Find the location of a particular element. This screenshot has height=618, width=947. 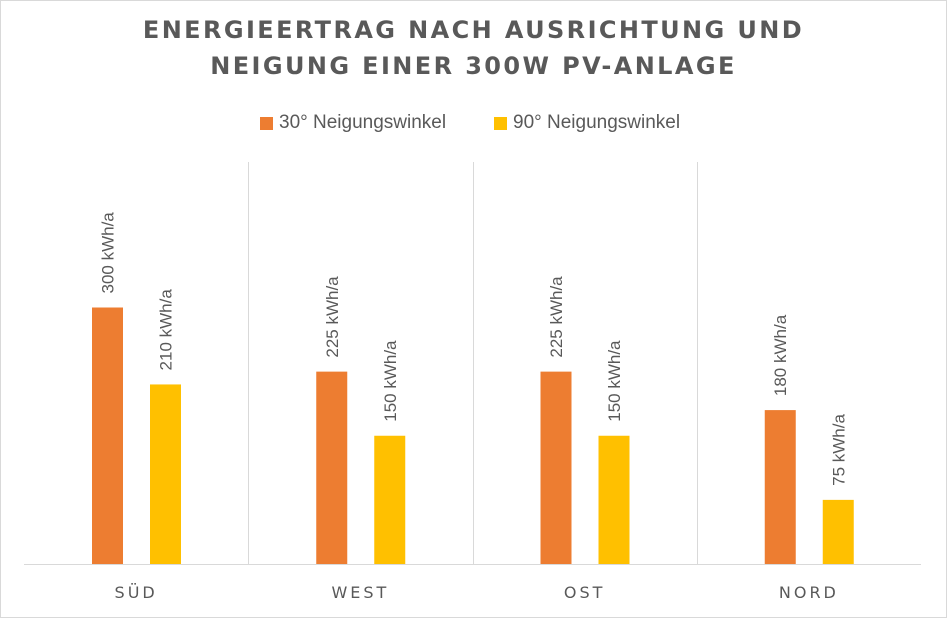

data-label: 75 kWh/a is located at coordinates (838, 450).